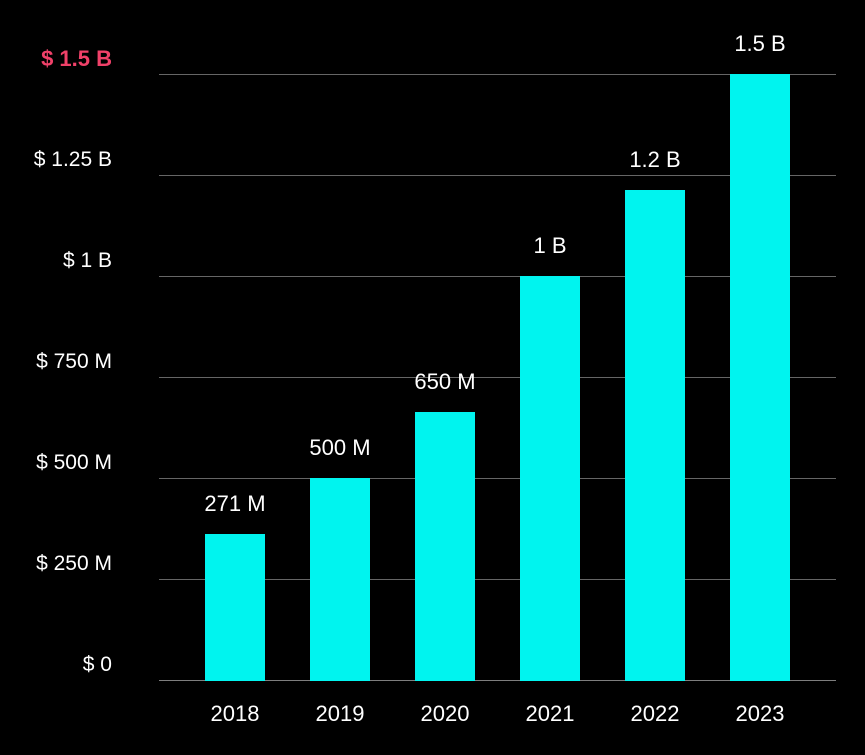 The image size is (865, 755). Describe the element at coordinates (74, 563) in the screenshot. I see `y-axis-tick-label: $ 250 M` at that location.